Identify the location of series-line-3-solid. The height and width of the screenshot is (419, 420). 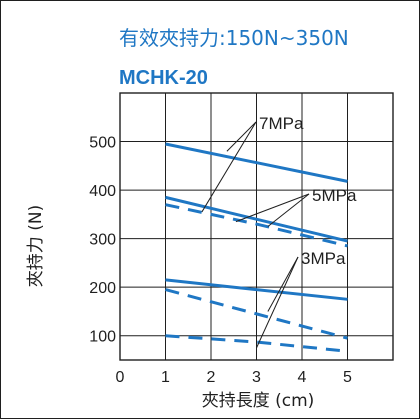
(256, 219).